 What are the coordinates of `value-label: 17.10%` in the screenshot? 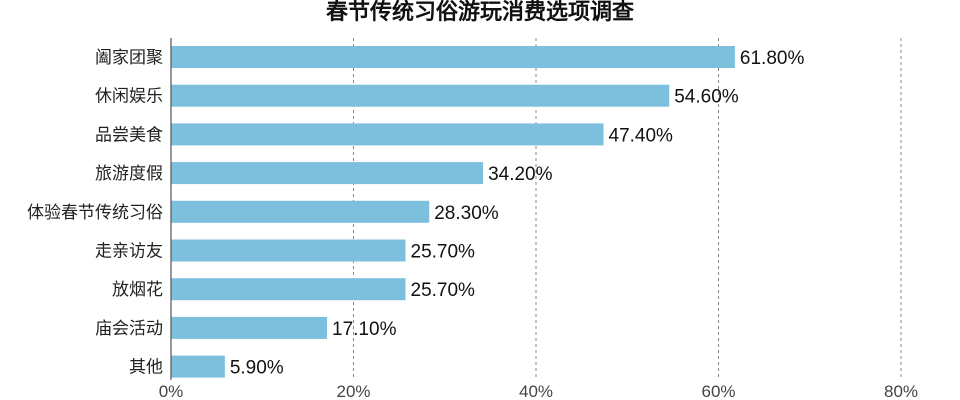 It's located at (364, 329).